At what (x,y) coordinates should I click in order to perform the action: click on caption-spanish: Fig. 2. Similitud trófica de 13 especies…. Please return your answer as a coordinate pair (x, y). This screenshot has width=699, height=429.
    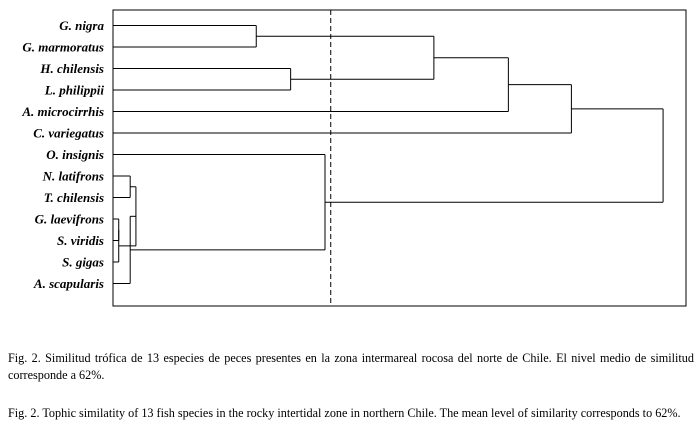
    Looking at the image, I should click on (351, 367).